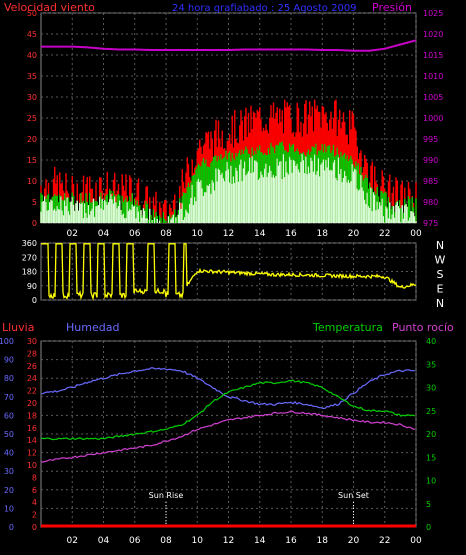  Describe the element at coordinates (440, 289) in the screenshot. I see `compass-letter: E` at that location.